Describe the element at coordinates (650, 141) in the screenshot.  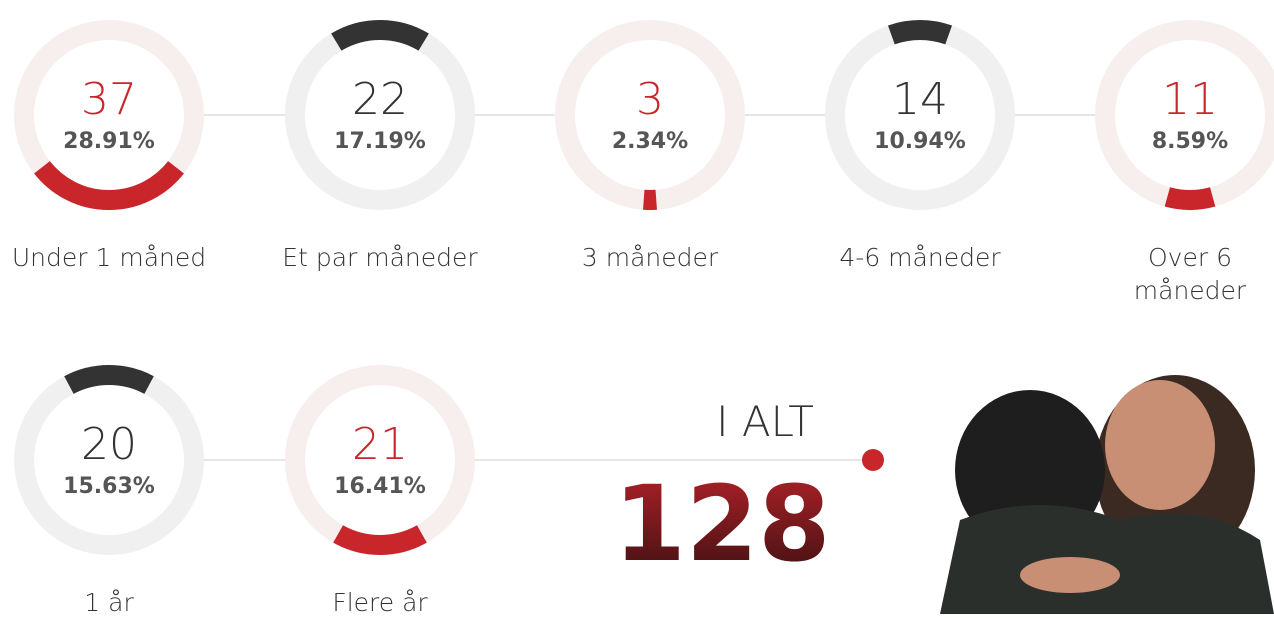
I see `percent: 2.34%` at that location.